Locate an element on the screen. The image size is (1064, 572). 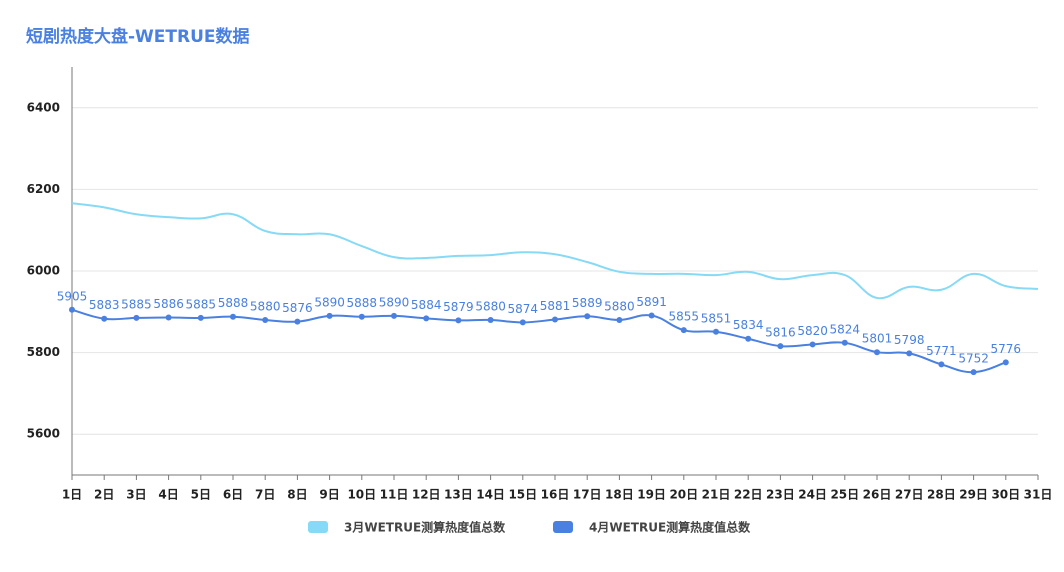
data-label: 5905 is located at coordinates (72, 296).